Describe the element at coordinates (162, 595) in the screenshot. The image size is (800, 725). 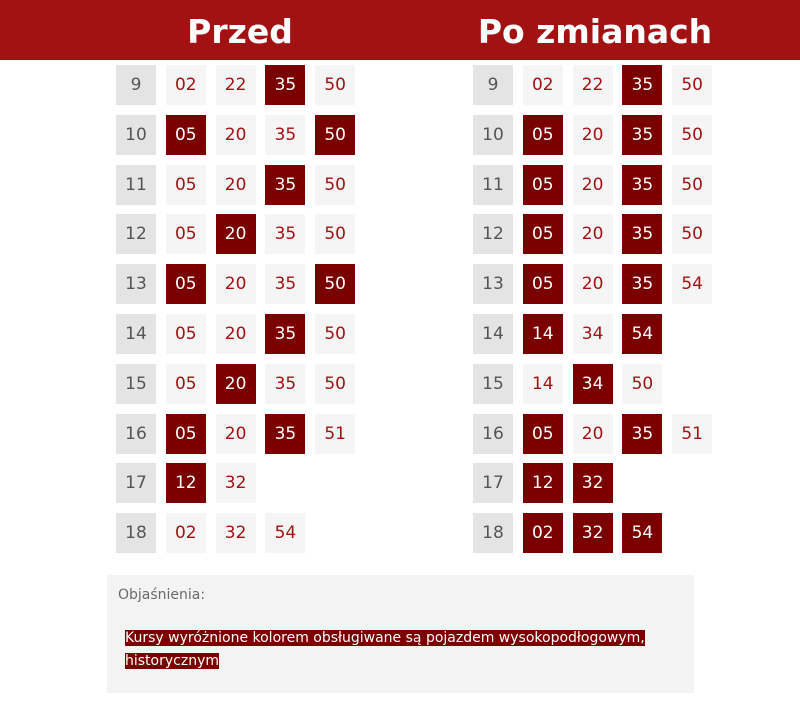
I see `legend-title: Objaśnienia:` at that location.